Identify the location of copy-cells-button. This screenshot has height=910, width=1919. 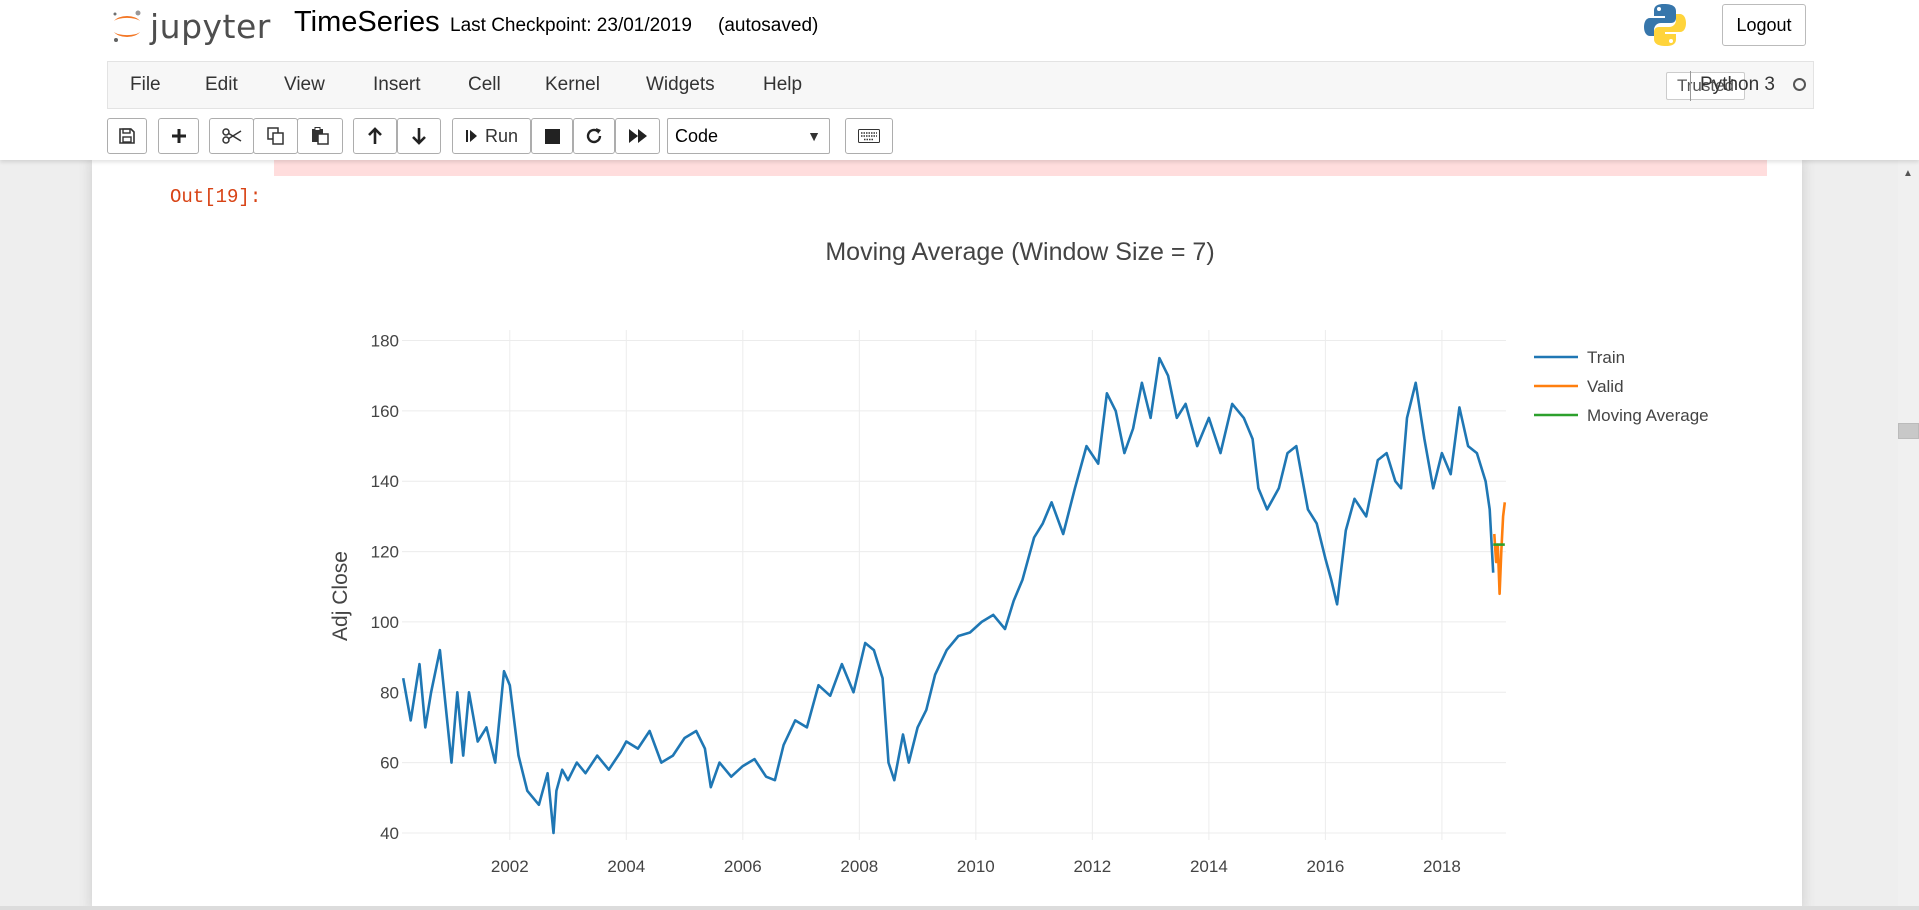
(275, 136).